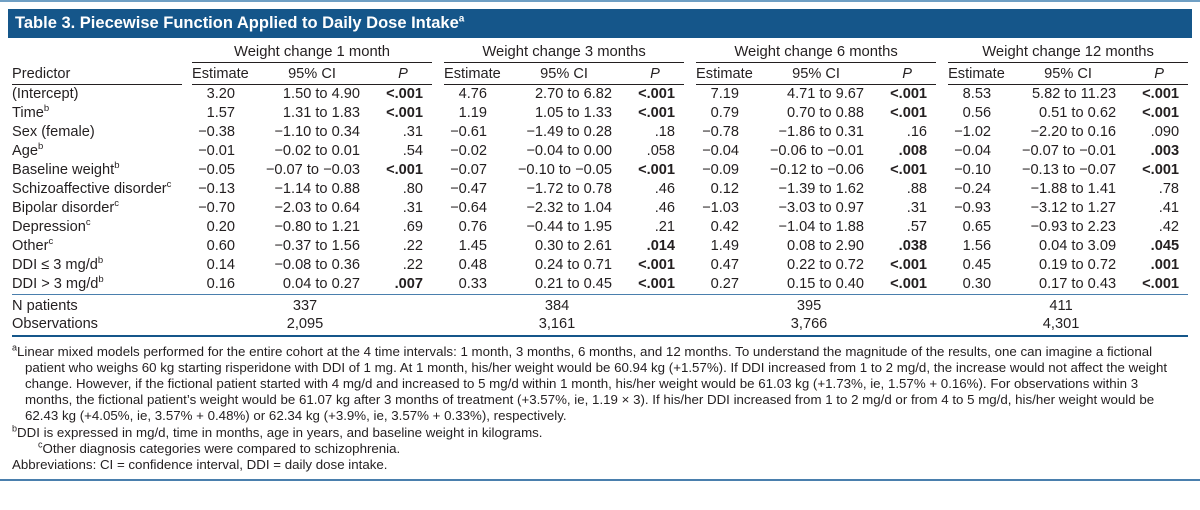 The width and height of the screenshot is (1200, 510). What do you see at coordinates (66, 168) in the screenshot?
I see `predictor-cell: Baseline weightb` at bounding box center [66, 168].